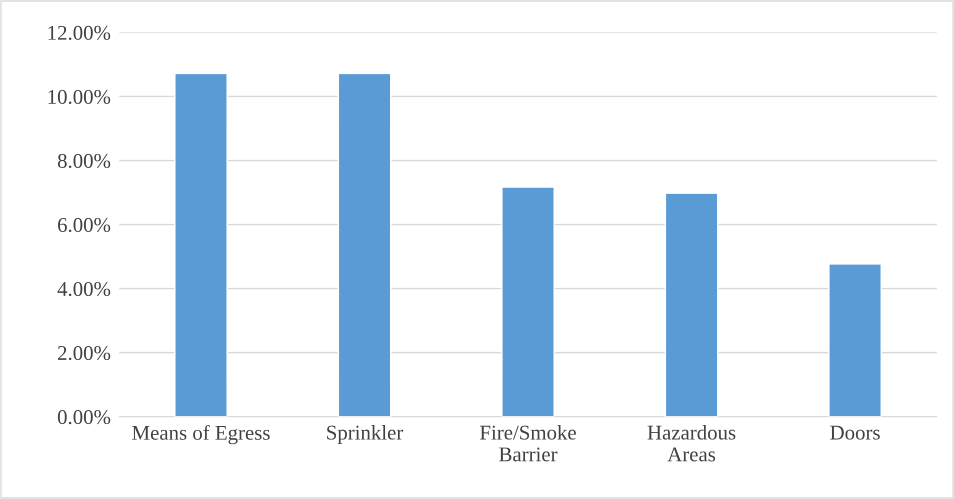 This screenshot has height=499, width=954. Describe the element at coordinates (855, 433) in the screenshot. I see `x-tick-label: Doors` at that location.